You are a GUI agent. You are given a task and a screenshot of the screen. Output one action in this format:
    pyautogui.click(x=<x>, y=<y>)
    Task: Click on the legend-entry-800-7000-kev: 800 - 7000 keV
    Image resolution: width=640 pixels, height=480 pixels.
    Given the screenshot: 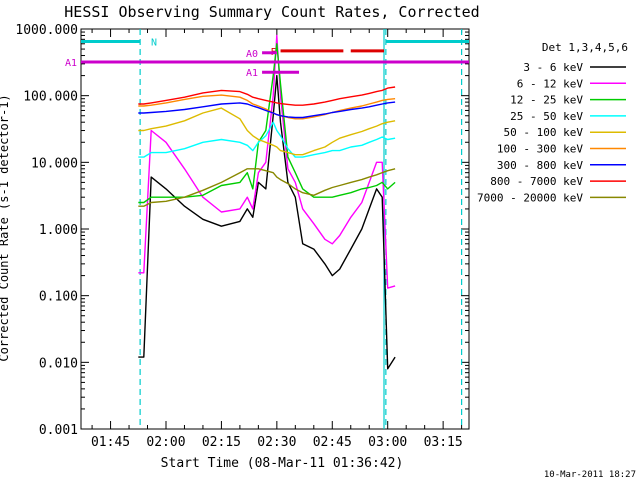 What is the action you would take?
    pyautogui.click(x=536, y=181)
    